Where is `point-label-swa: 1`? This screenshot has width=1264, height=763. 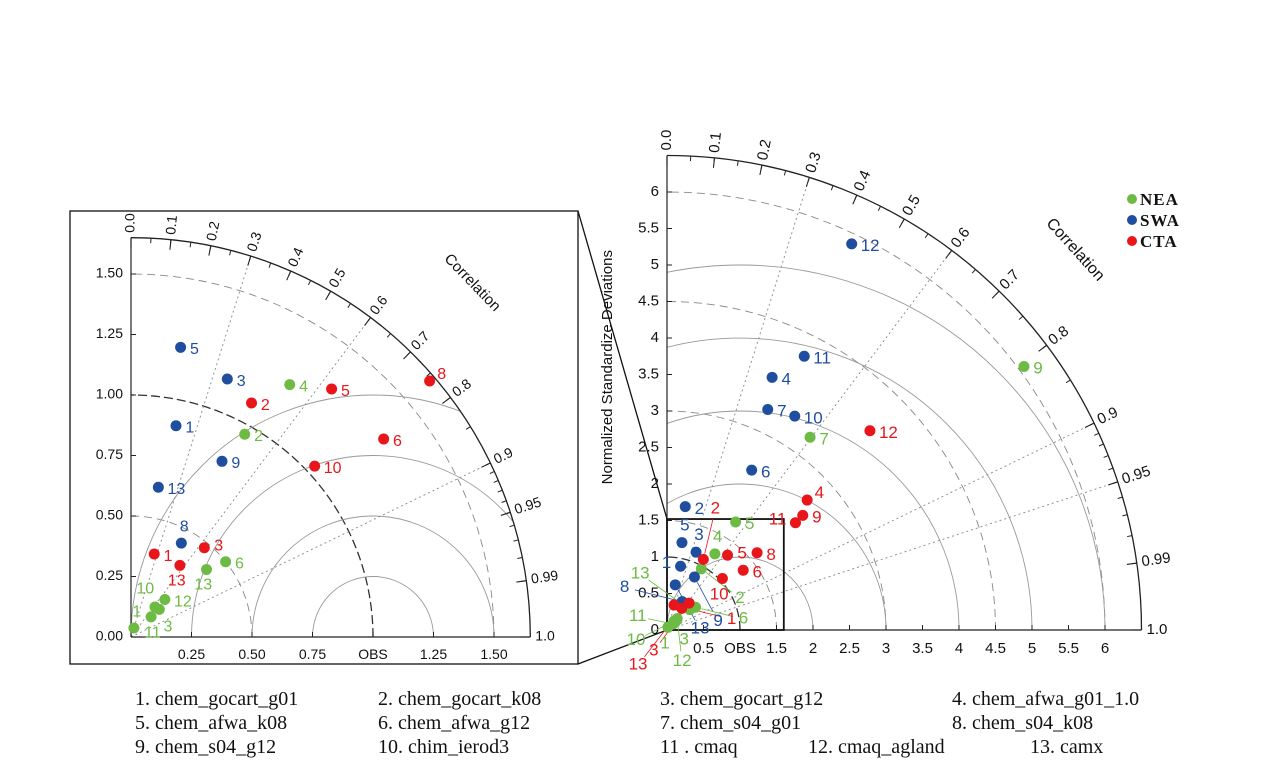 point-label-swa: 1 is located at coordinates (189, 428).